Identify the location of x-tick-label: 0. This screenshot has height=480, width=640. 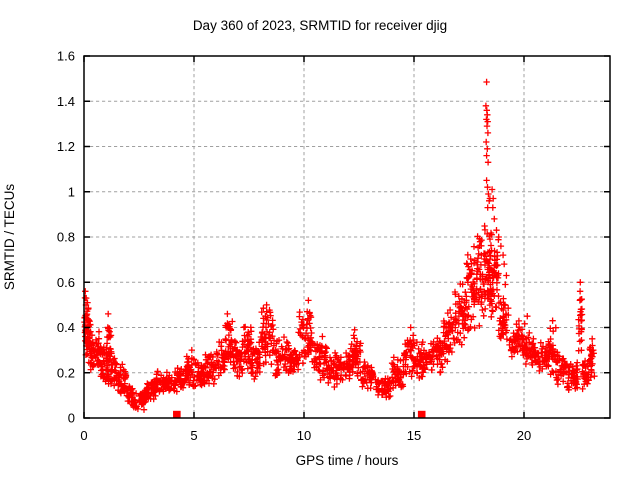
(83, 435).